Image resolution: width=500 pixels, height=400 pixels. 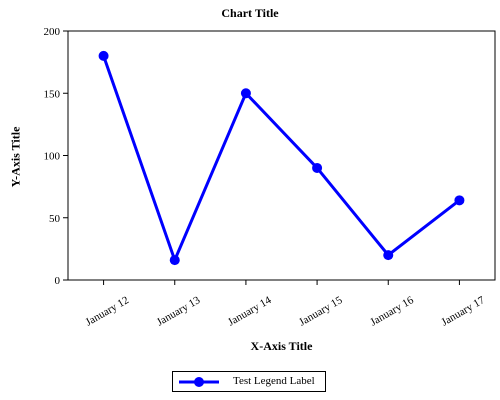 I want to click on y-axis-ticks: 0 50 100 150 200, so click(x=56, y=156).